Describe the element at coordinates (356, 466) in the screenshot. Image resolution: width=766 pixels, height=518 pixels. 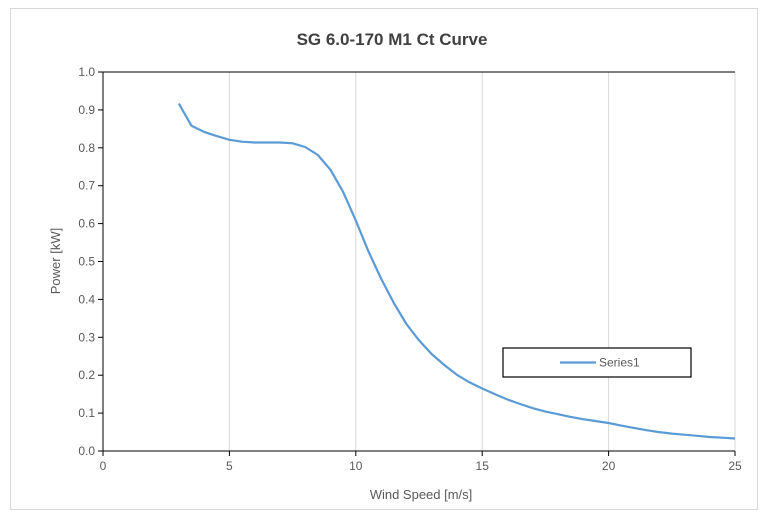
I see `x-tick-label: 10` at that location.